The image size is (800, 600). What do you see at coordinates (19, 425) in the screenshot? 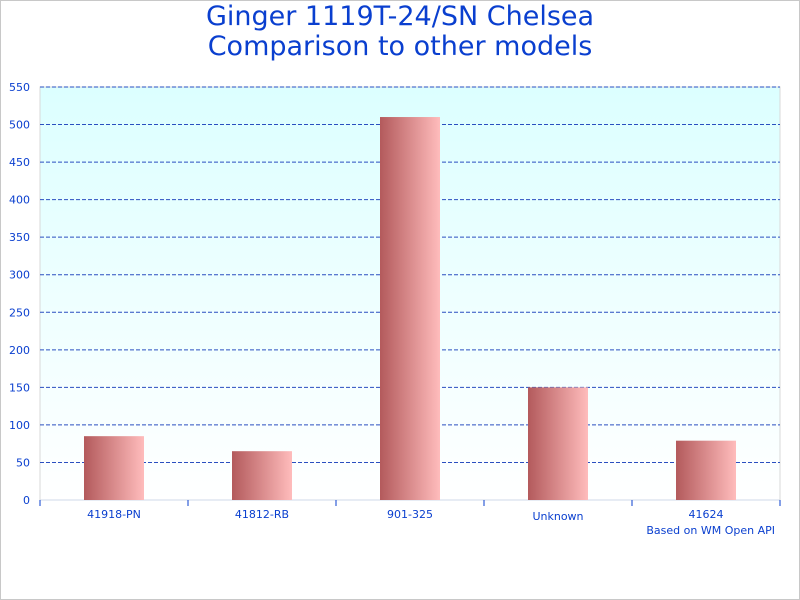
I see `y-tick-label: 100` at bounding box center [19, 425].